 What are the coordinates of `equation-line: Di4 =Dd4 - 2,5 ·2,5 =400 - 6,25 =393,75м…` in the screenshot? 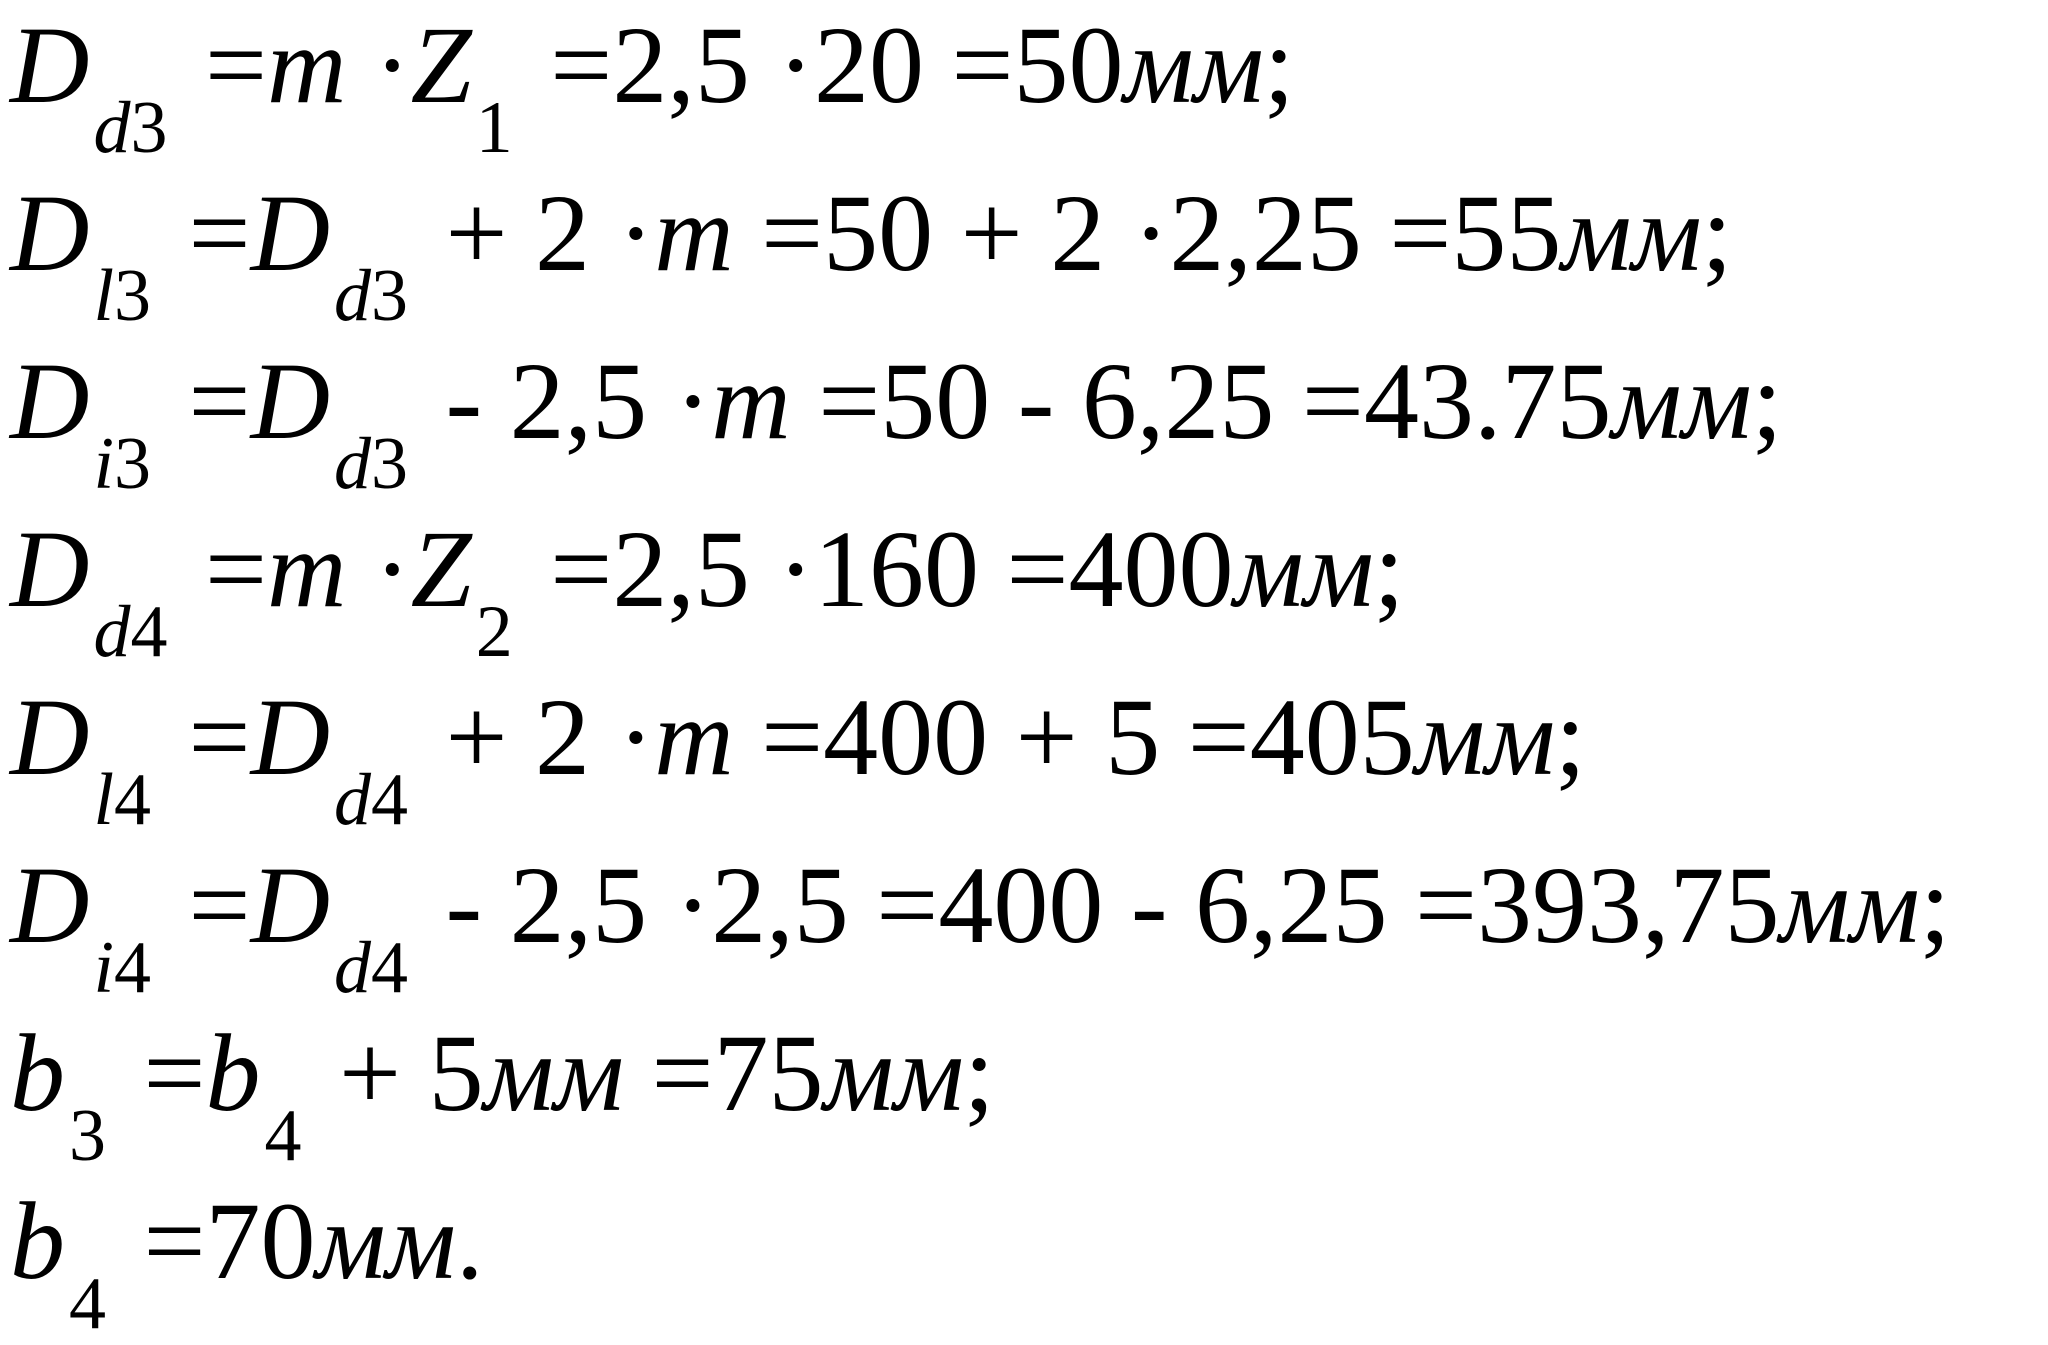 It's located at (980, 924).